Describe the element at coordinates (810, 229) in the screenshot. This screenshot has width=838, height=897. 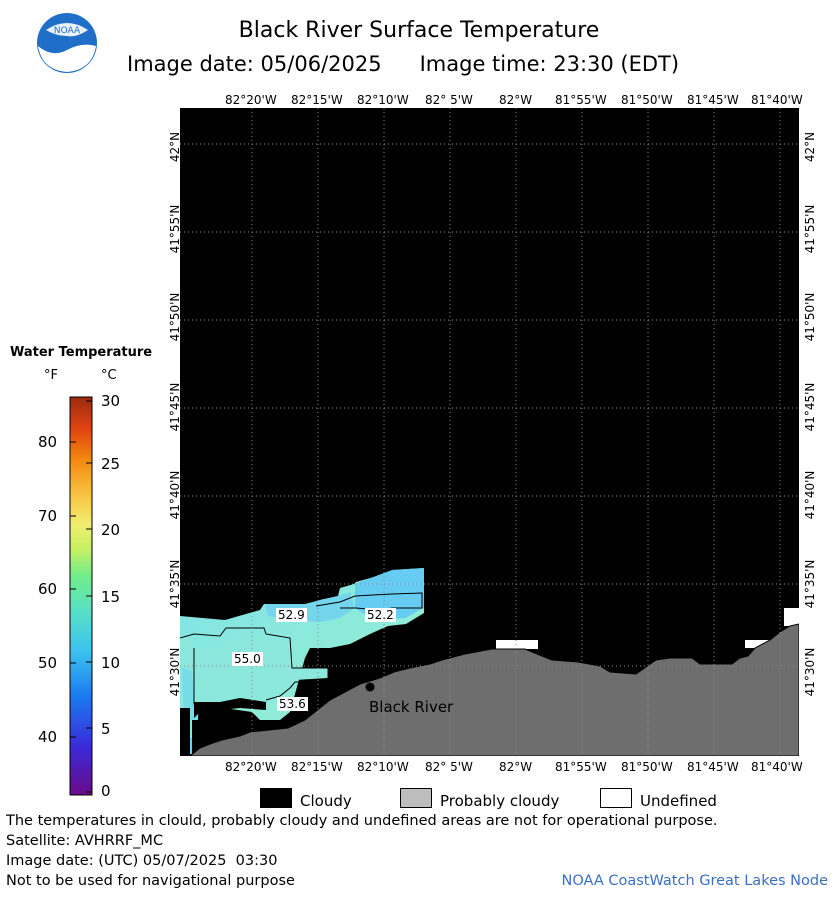
I see `lat-label: 41°55'N` at that location.